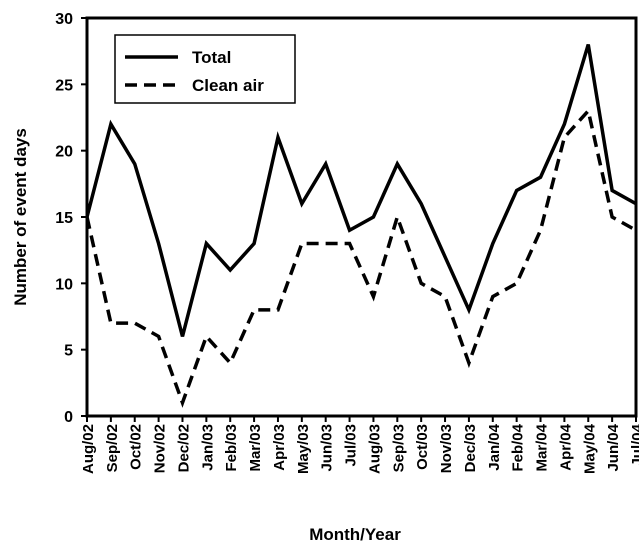 The width and height of the screenshot is (639, 548). I want to click on x-tick-label: Feb/03, so click(231, 448).